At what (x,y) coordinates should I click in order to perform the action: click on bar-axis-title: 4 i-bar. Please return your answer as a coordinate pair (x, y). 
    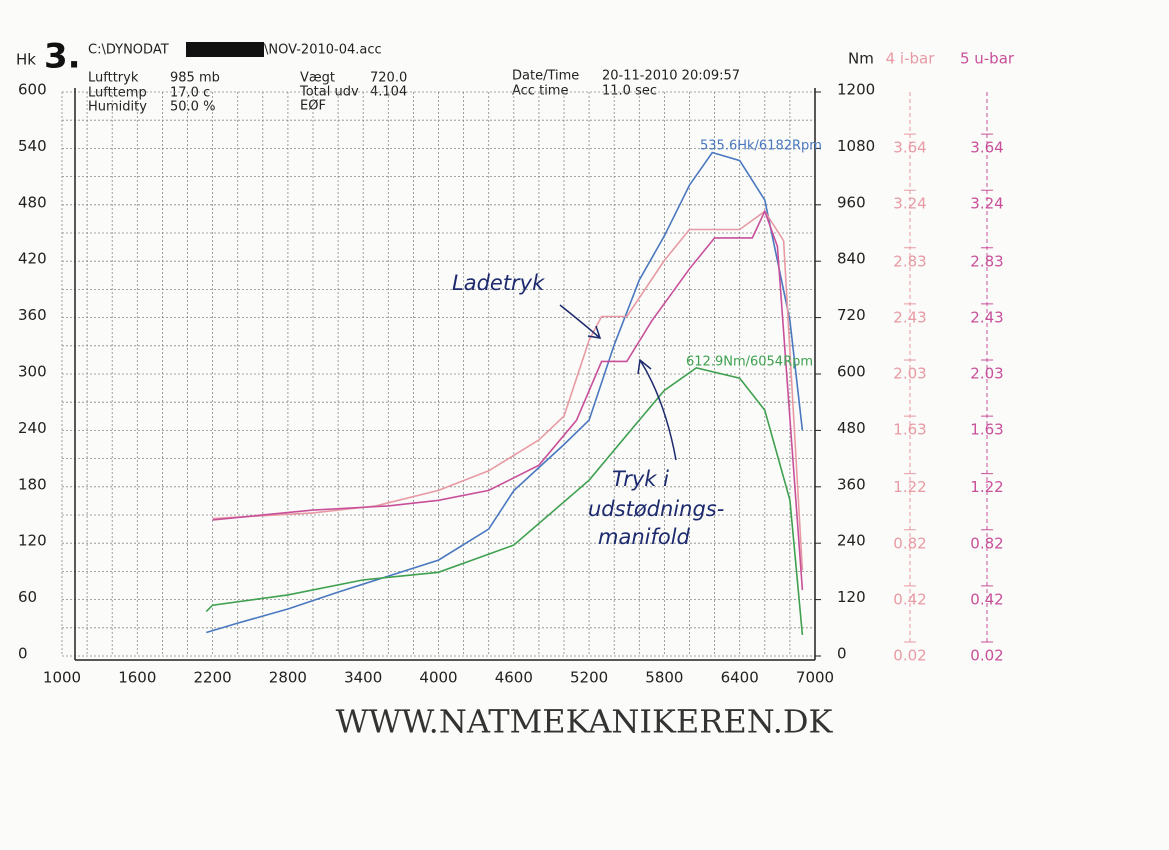
    Looking at the image, I should click on (911, 59).